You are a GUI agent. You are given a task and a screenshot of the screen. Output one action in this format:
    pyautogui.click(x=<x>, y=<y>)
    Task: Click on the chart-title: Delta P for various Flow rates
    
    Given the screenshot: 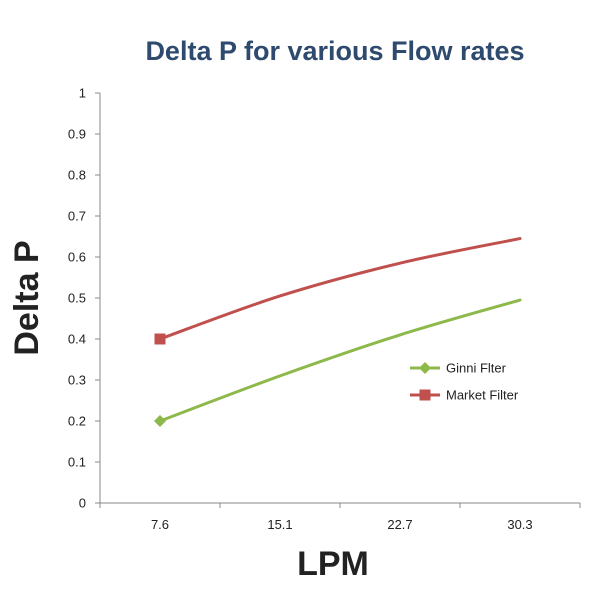 What is the action you would take?
    pyautogui.click(x=334, y=51)
    